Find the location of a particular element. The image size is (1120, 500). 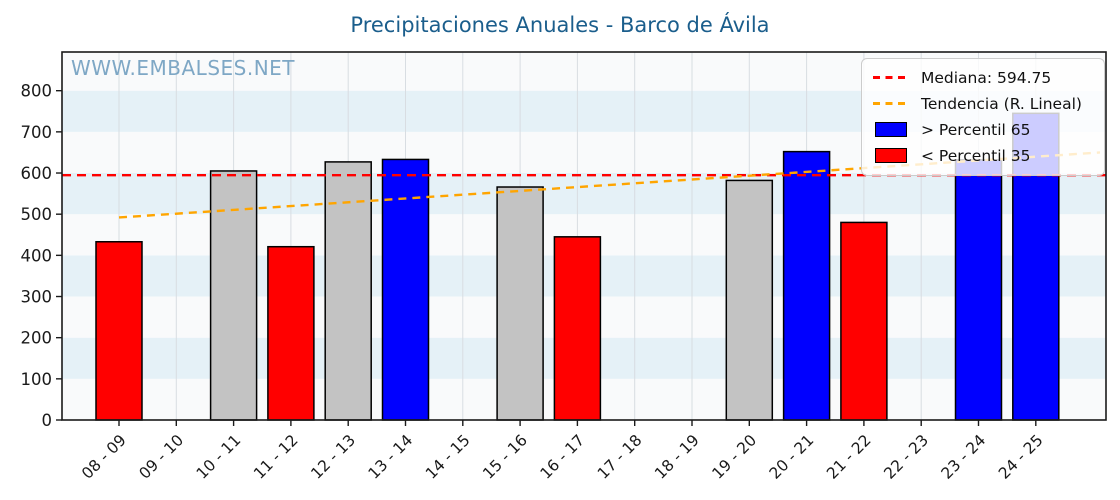

x-tick-label: 19 - 20 is located at coordinates (735, 457).